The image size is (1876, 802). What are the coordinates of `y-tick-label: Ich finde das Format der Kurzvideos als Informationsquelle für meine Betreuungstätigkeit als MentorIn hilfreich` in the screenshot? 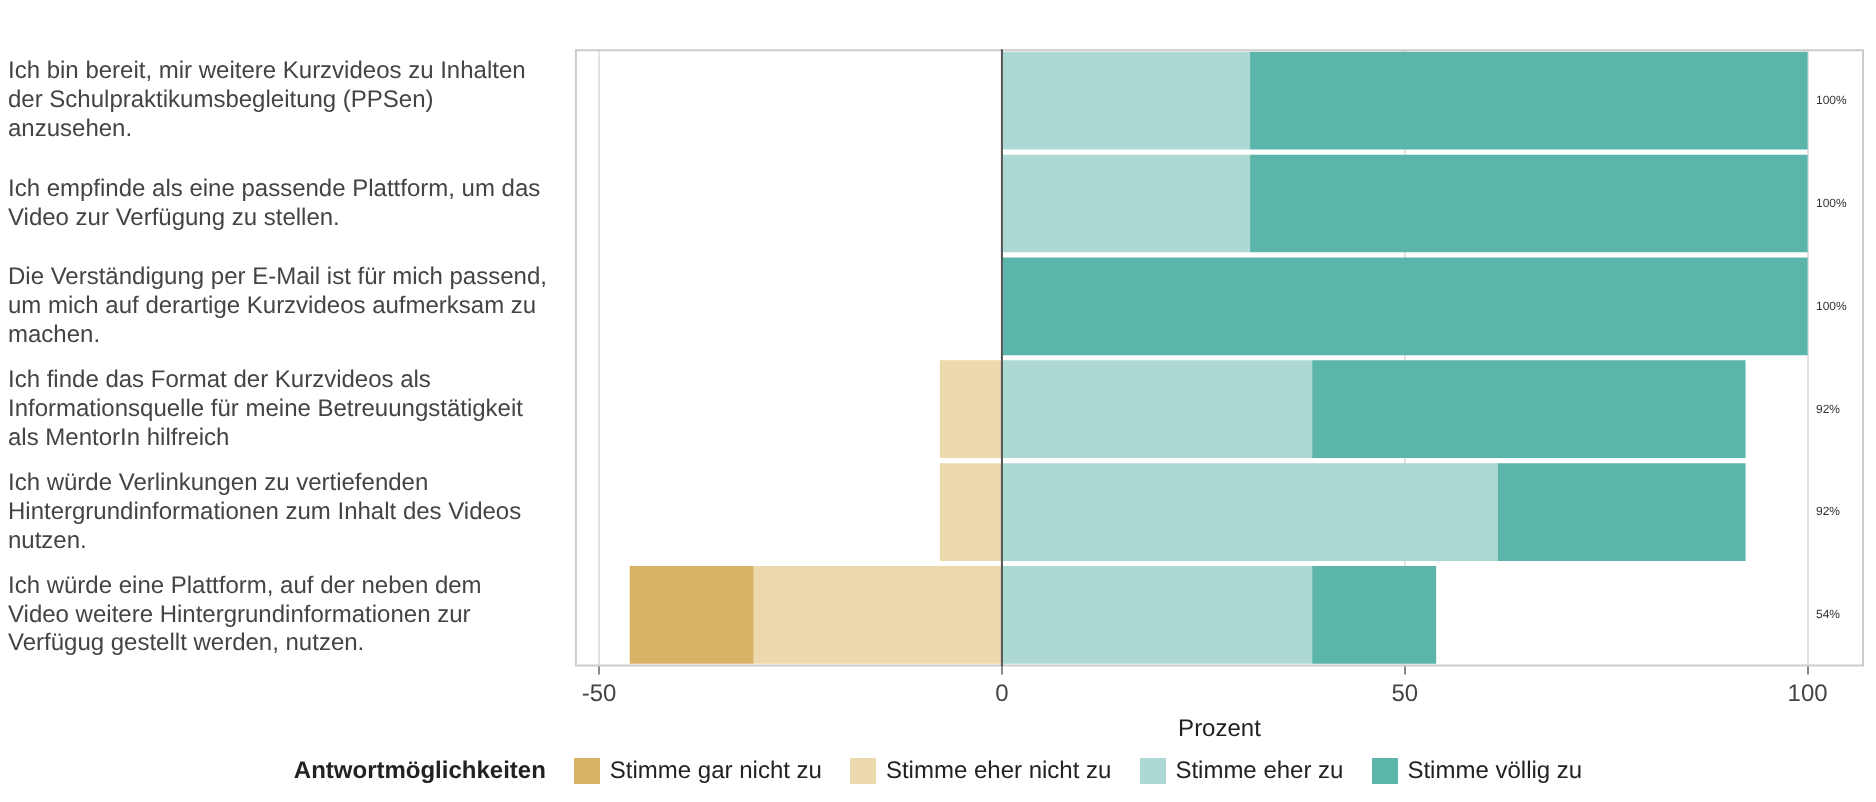 It's located at (266, 408).